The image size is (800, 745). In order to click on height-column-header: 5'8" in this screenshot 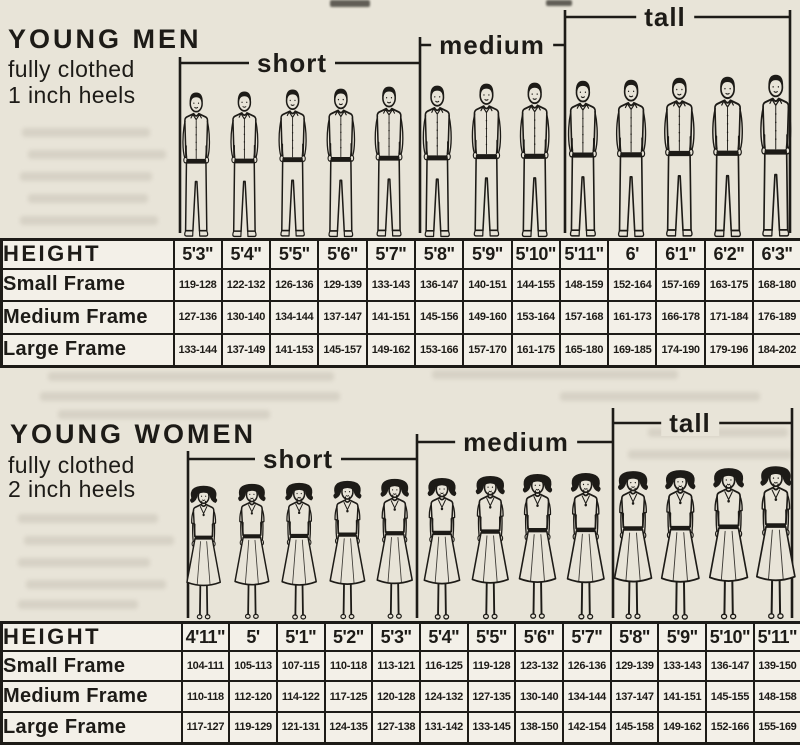, I will do `click(634, 636)`.